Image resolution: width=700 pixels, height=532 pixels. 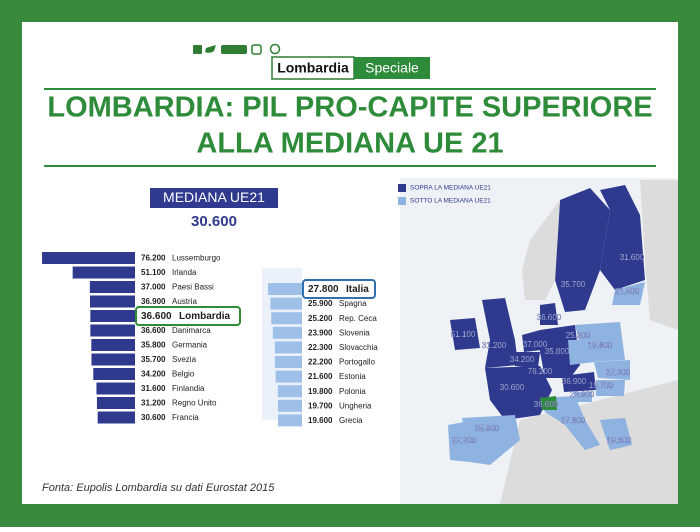 What do you see at coordinates (601, 385) in the screenshot?
I see `map-label: 19.700` at bounding box center [601, 385].